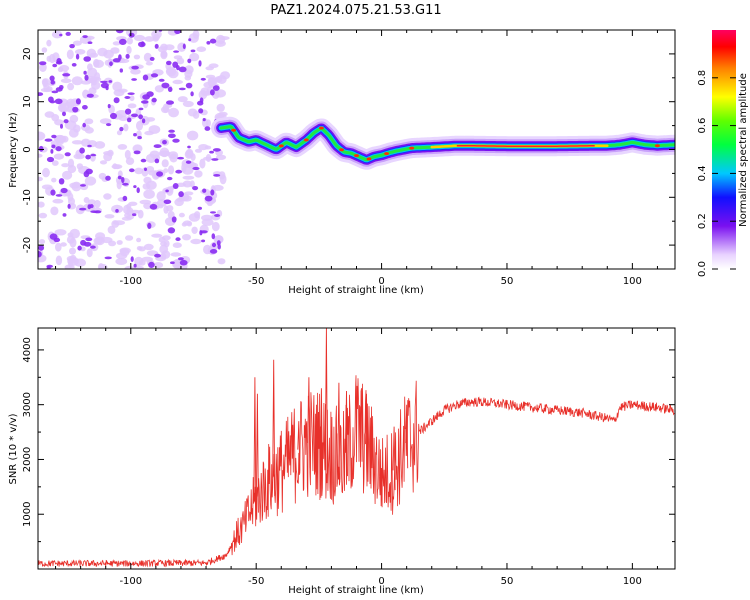 Image resolution: width=750 pixels, height=600 pixels. What do you see at coordinates (130, 581) in the screenshot?
I see `x-tick-label: -100` at bounding box center [130, 581].